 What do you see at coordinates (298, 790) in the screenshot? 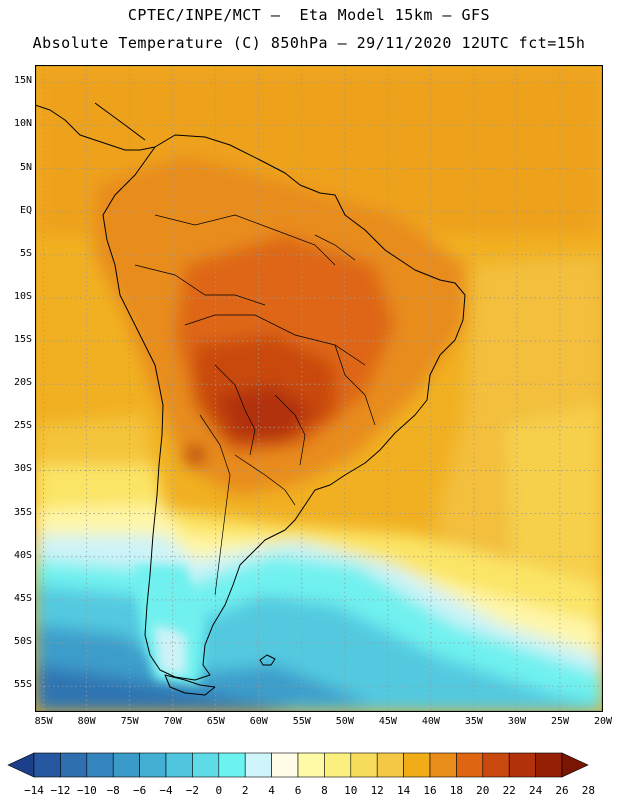
I see `colorbar-tick-label: 6` at bounding box center [298, 790].